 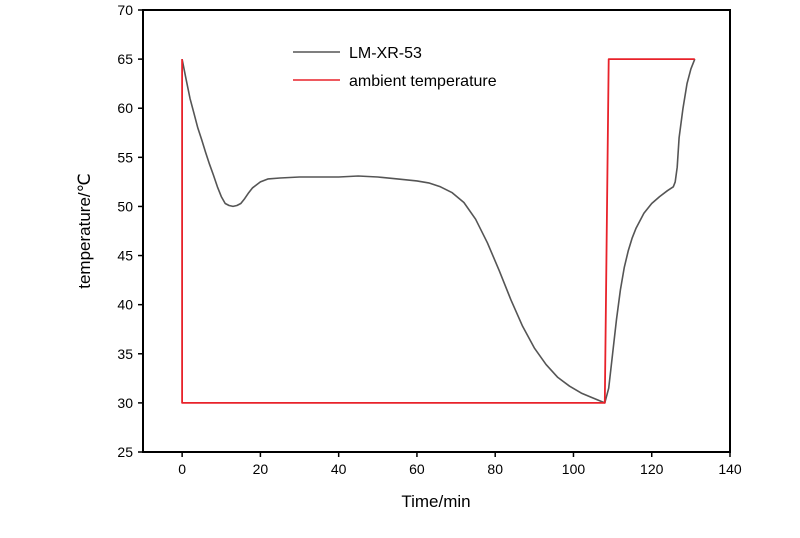 I want to click on x-tick-label: 80, so click(x=495, y=469).